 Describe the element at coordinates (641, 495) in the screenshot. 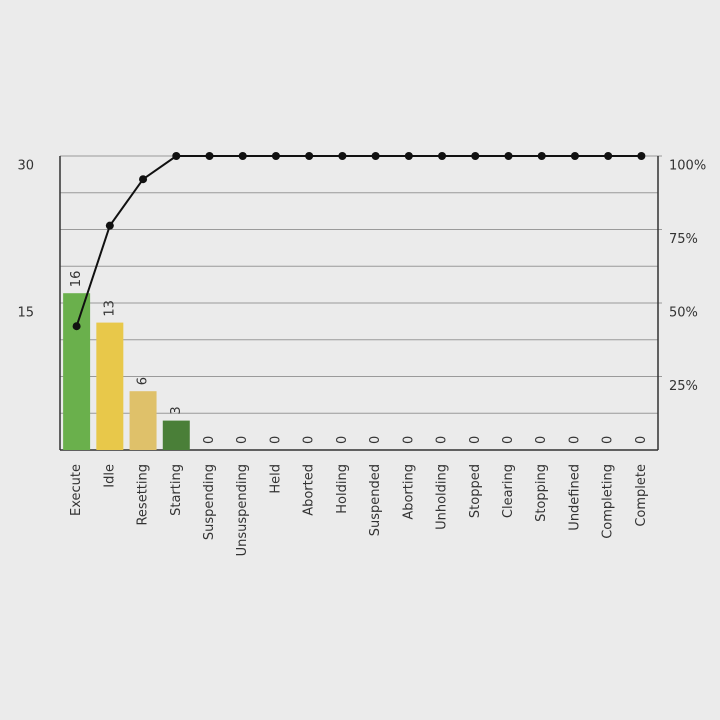

I see `x-tick-label: Complete` at that location.